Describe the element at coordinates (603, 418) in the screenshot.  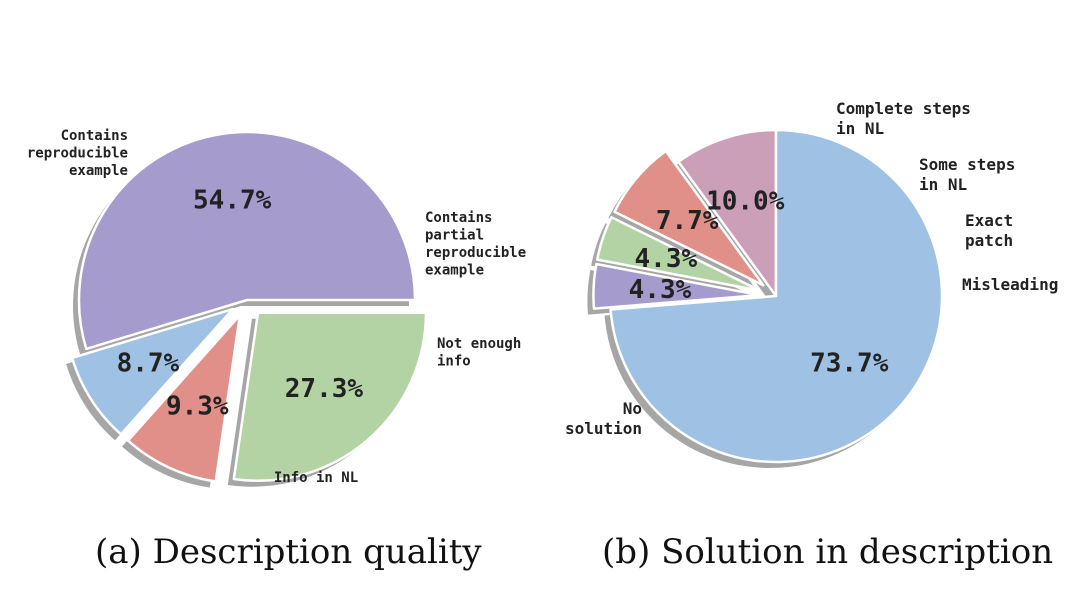
I see `slice-label-no-solution: No solution` at that location.